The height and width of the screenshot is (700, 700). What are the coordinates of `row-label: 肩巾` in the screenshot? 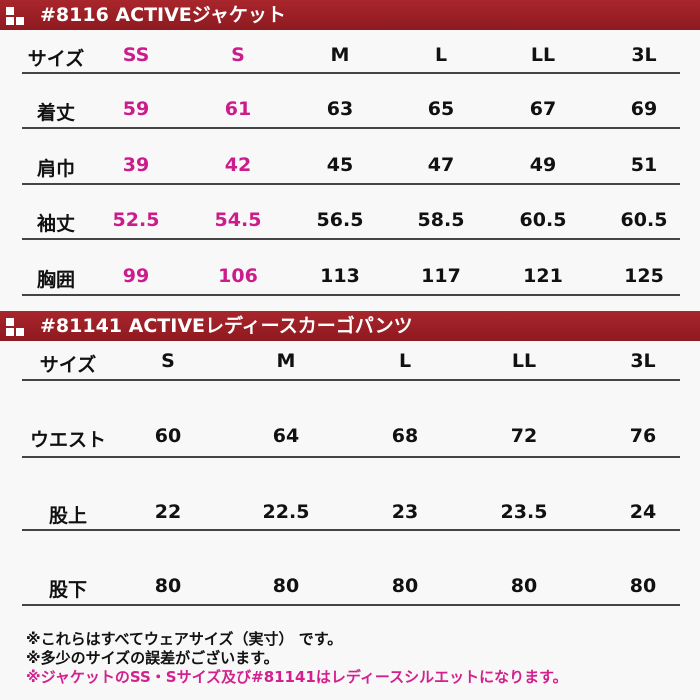 It's located at (56, 169).